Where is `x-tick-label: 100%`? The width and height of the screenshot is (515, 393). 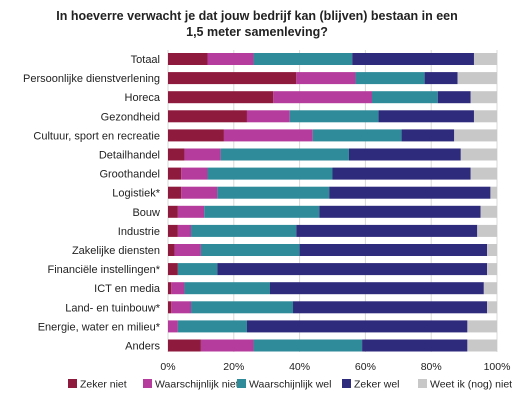
x-tick-label: 100% is located at coordinates (497, 367).